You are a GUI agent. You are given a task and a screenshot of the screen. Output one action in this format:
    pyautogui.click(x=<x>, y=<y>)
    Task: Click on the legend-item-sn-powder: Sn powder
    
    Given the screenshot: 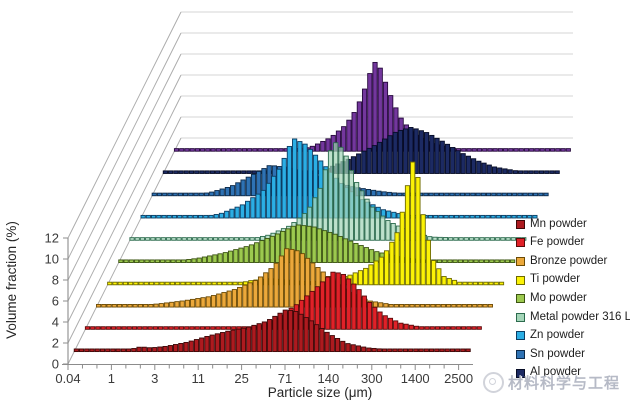 What is the action you would take?
    pyautogui.click(x=572, y=354)
    